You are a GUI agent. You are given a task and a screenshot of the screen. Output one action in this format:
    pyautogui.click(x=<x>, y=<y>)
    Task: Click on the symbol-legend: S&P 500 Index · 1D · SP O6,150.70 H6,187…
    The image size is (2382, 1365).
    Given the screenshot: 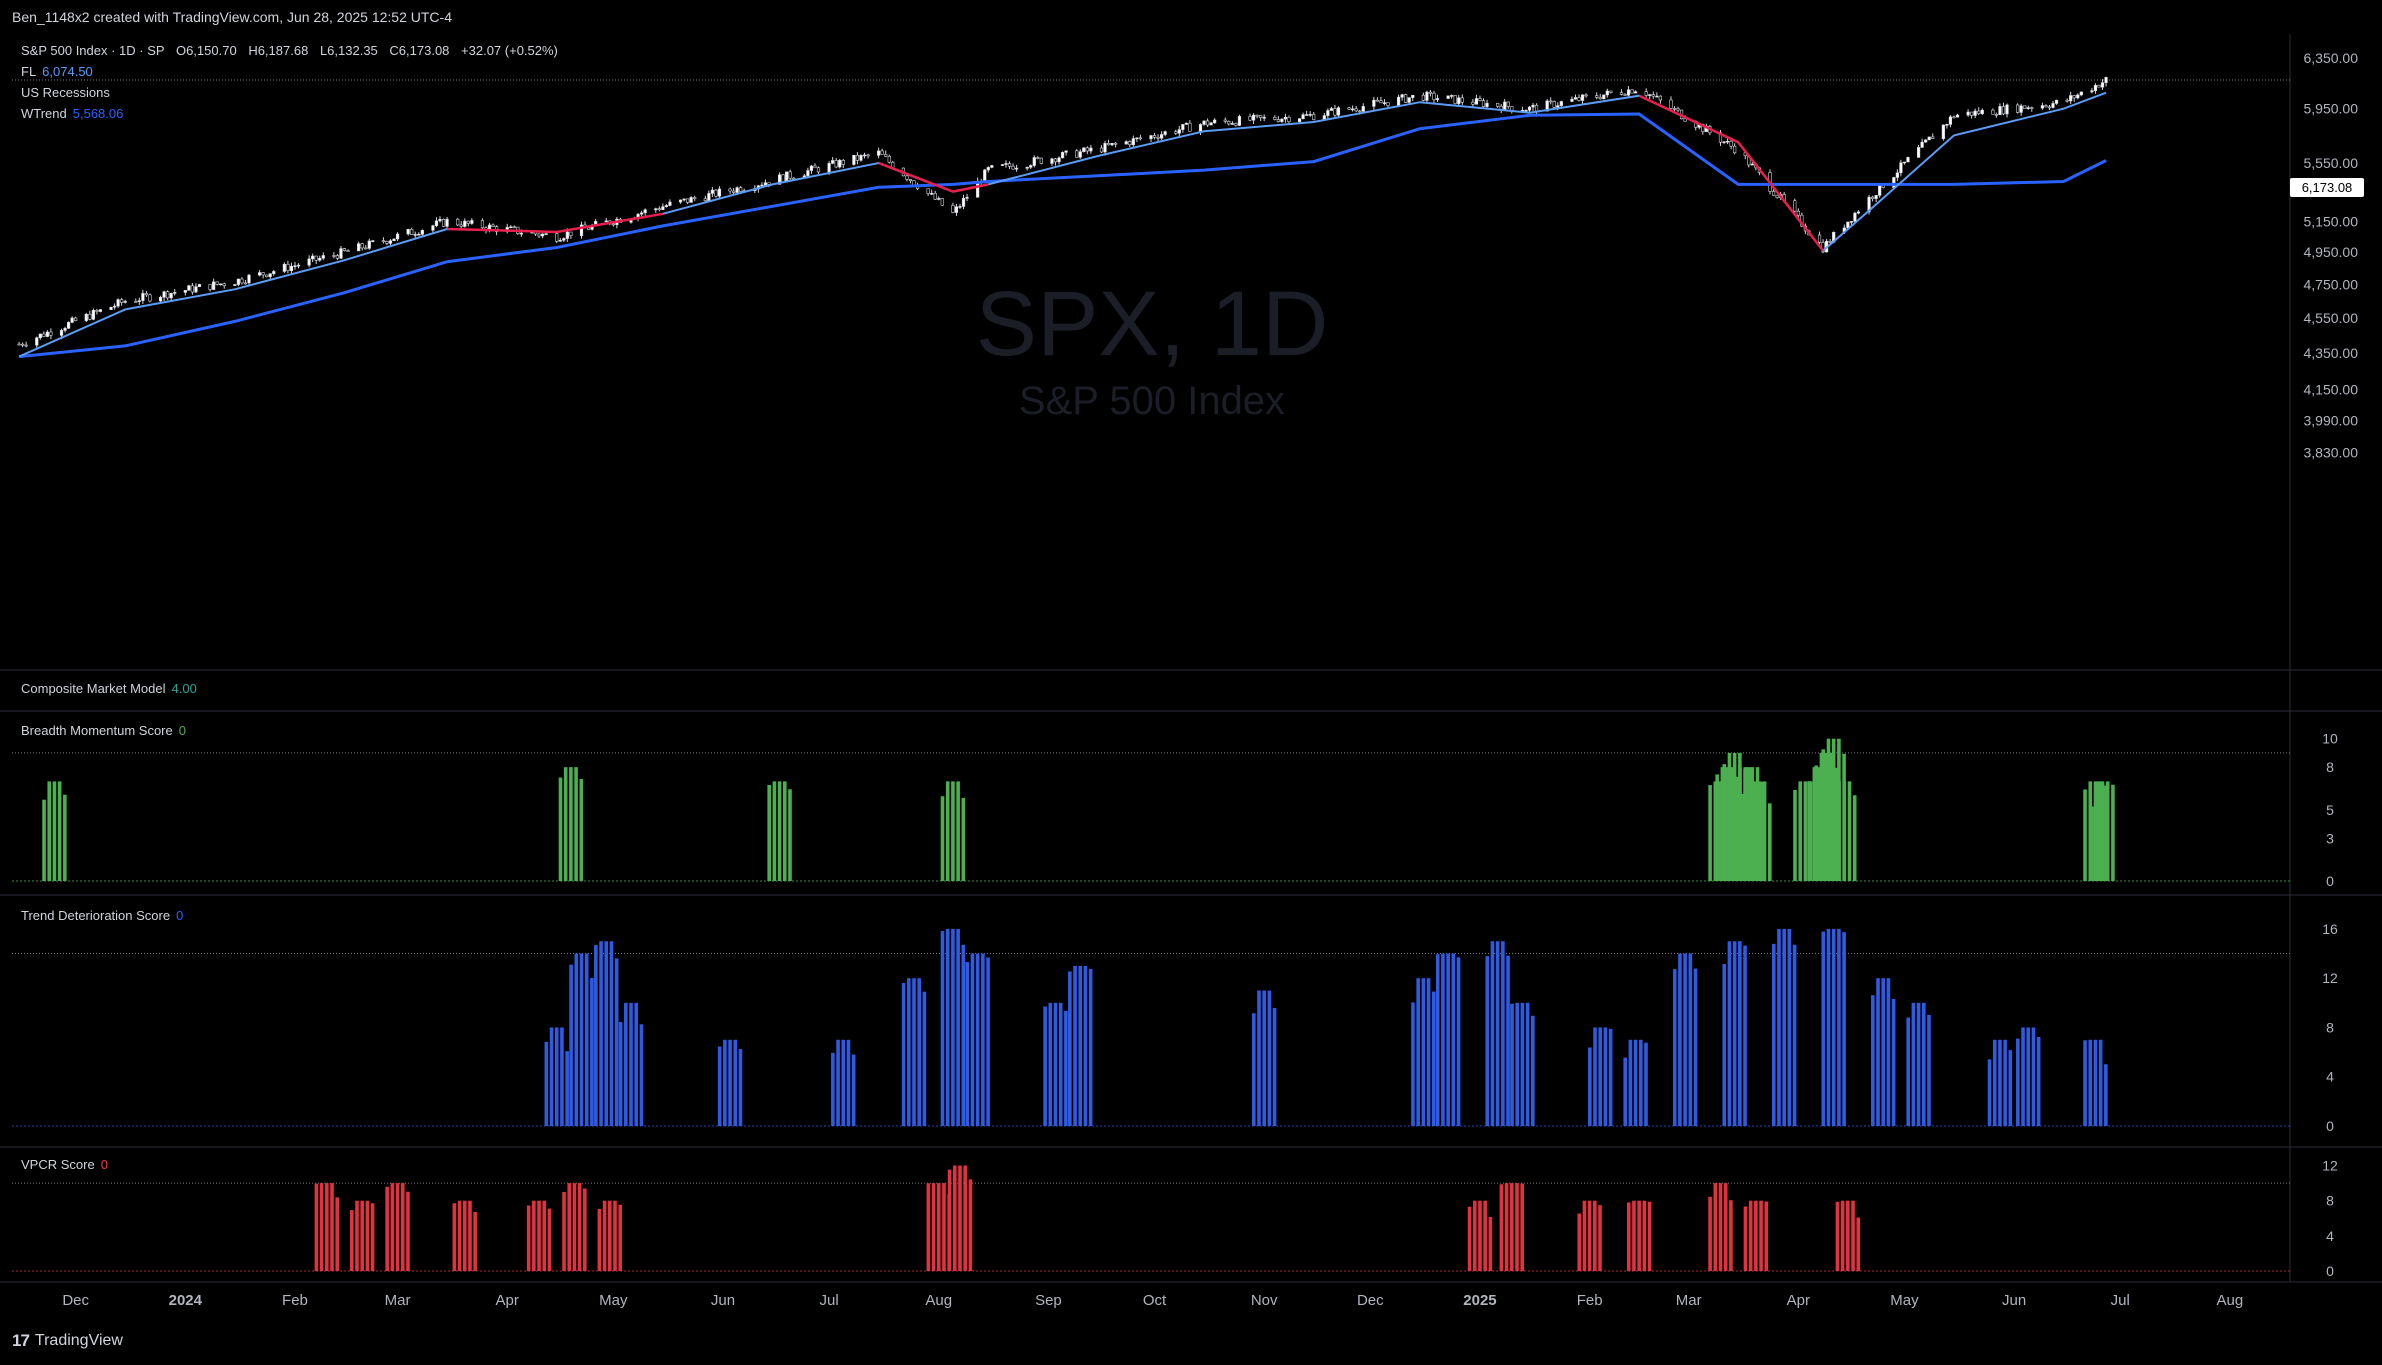 What is the action you would take?
    pyautogui.click(x=289, y=50)
    